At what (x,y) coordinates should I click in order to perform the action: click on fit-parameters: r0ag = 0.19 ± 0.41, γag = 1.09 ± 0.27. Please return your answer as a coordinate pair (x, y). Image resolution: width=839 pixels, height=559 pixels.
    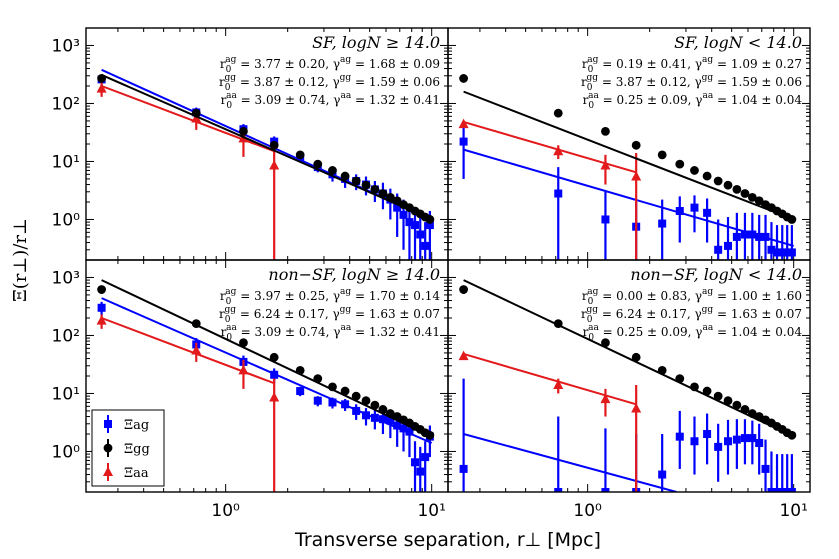
    Looking at the image, I should click on (692, 65).